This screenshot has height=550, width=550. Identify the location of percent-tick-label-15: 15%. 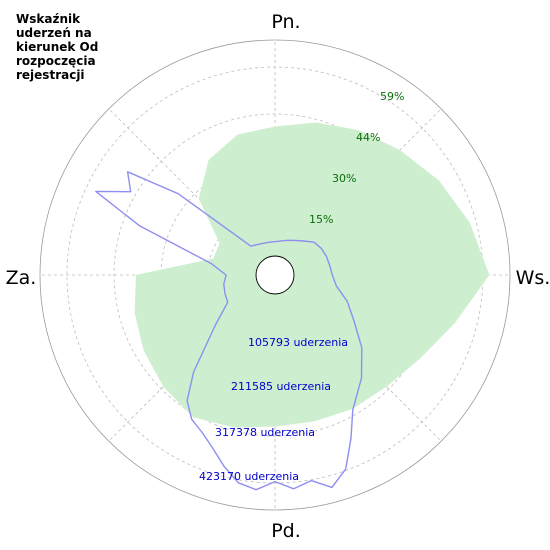
(321, 219).